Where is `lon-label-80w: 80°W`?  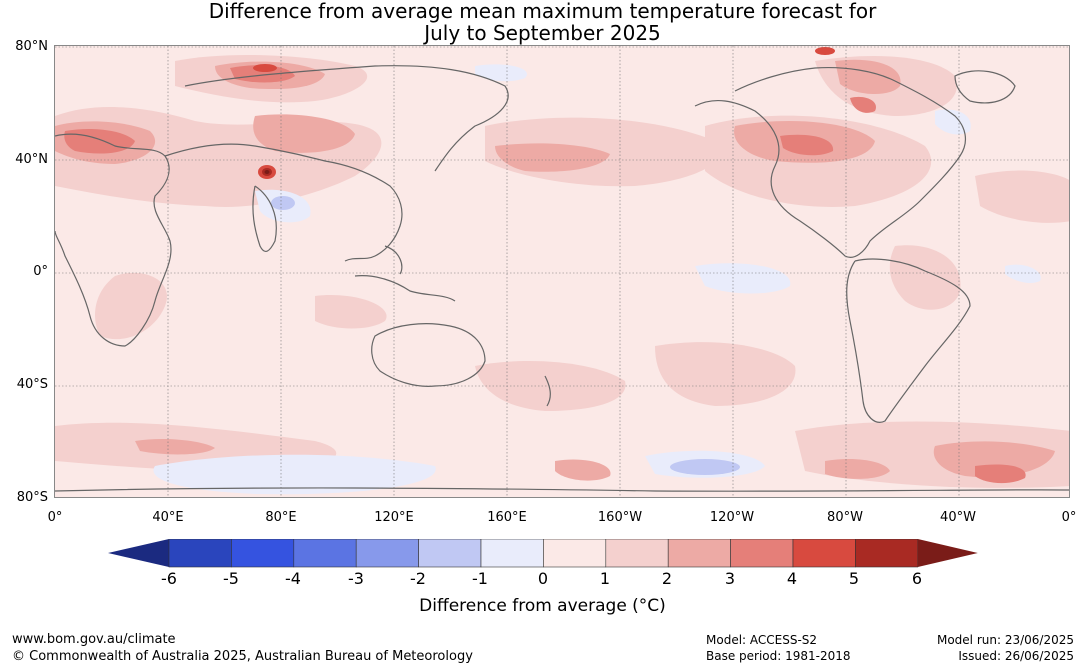
lon-label-80w: 80°W is located at coordinates (845, 517).